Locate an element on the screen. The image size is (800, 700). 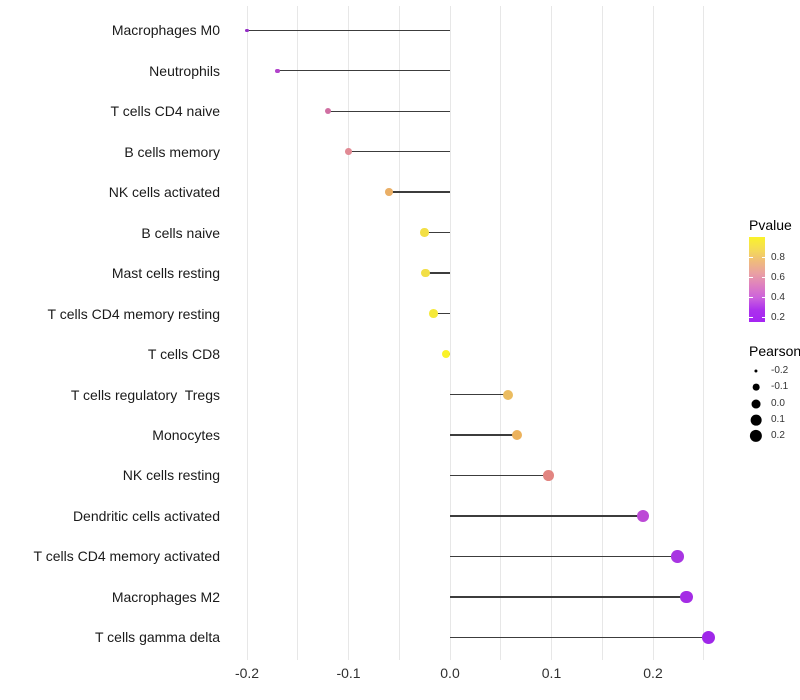
x-axis-tick-label: -0.1 is located at coordinates (348, 673).